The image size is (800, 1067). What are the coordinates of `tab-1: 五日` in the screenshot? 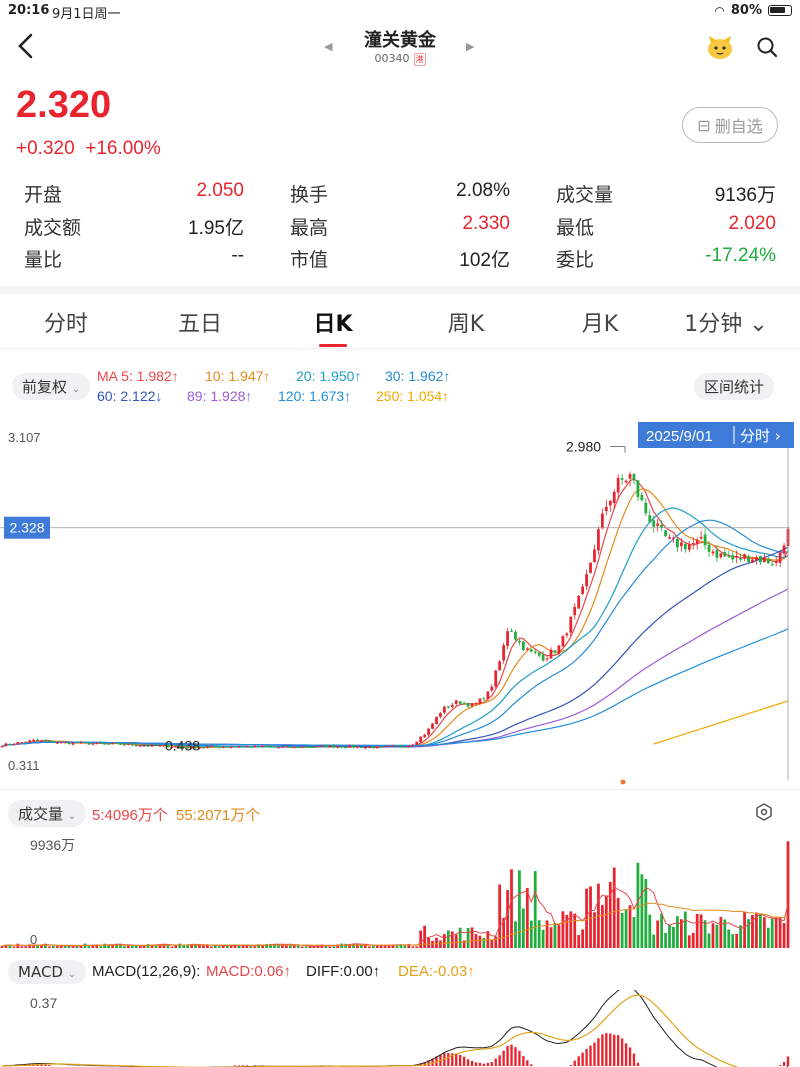 It's located at (199, 324).